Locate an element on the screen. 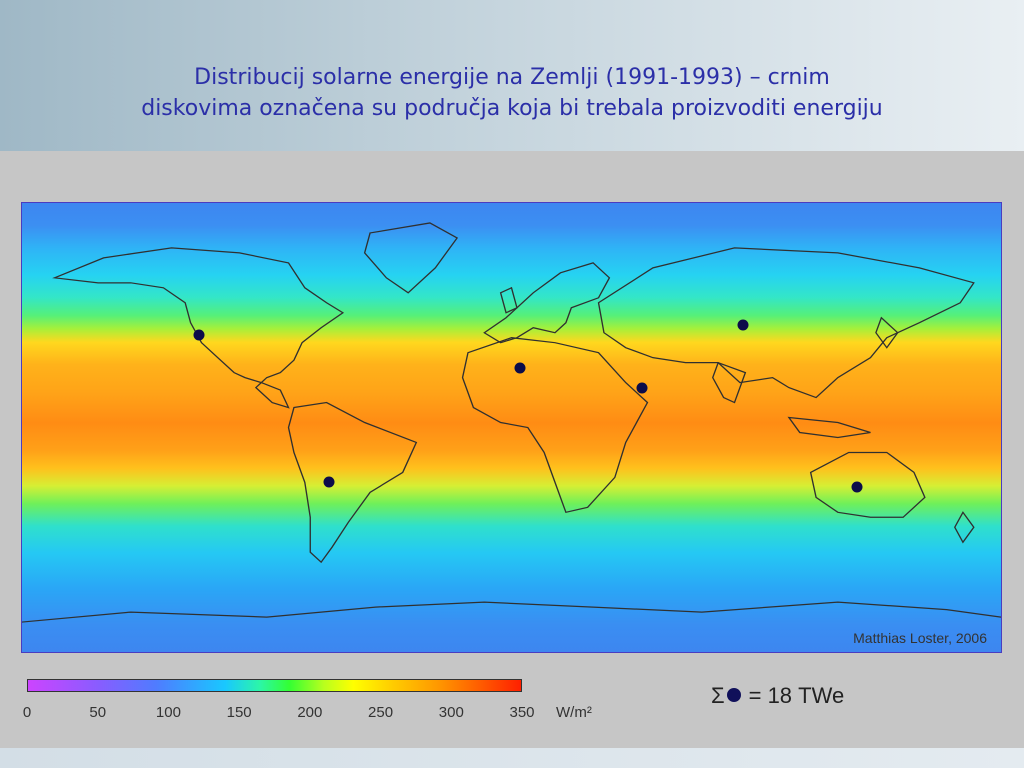 The width and height of the screenshot is (1024, 768). colorbar-tick-label: 150 is located at coordinates (239, 712).